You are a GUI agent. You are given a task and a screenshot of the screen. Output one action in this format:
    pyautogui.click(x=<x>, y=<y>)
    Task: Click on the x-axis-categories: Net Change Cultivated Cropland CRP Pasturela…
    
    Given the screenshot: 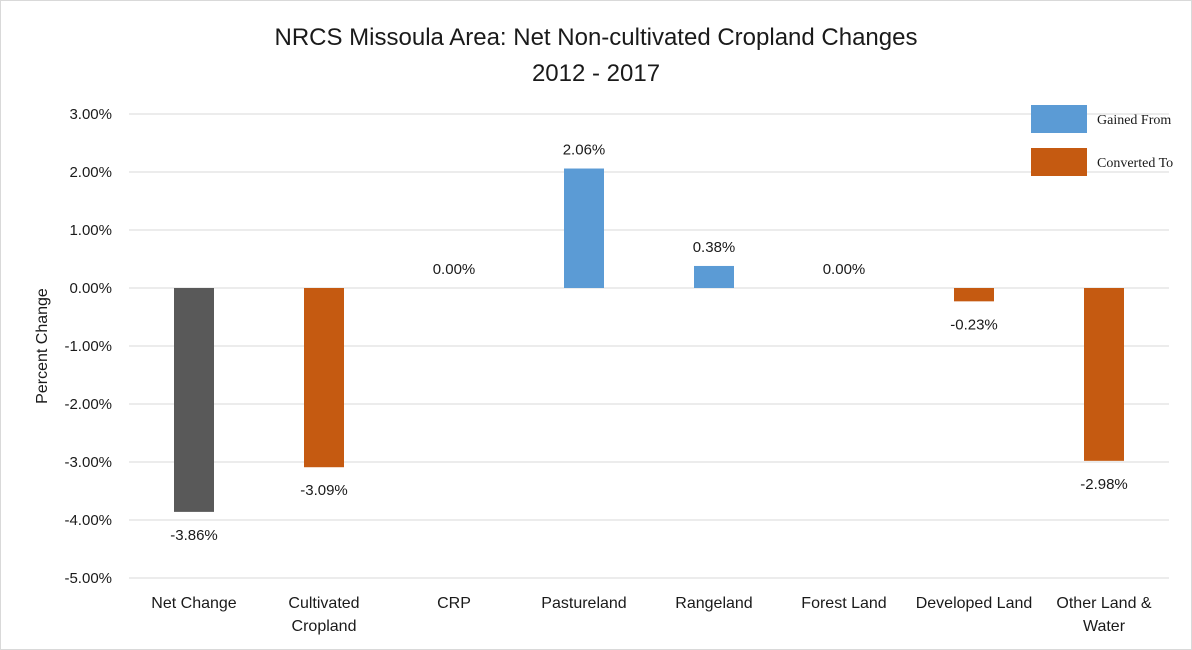 What is the action you would take?
    pyautogui.click(x=651, y=615)
    